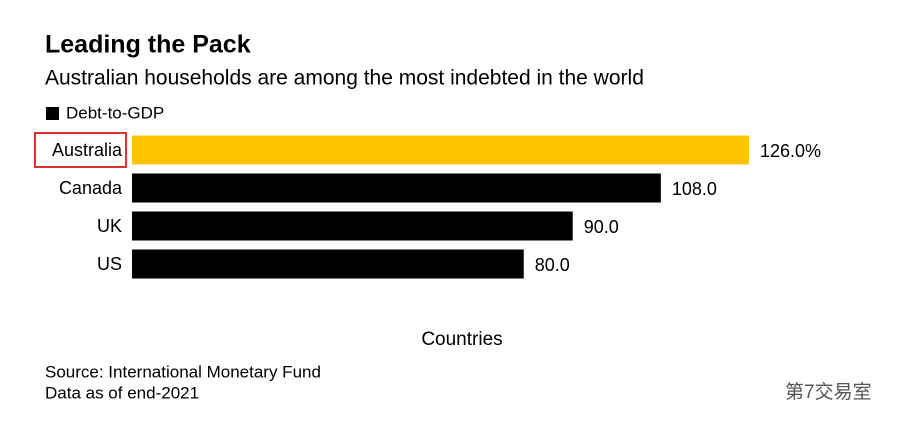  Describe the element at coordinates (183, 371) in the screenshot. I see `source-note: Source: International Monetary Fund` at that location.